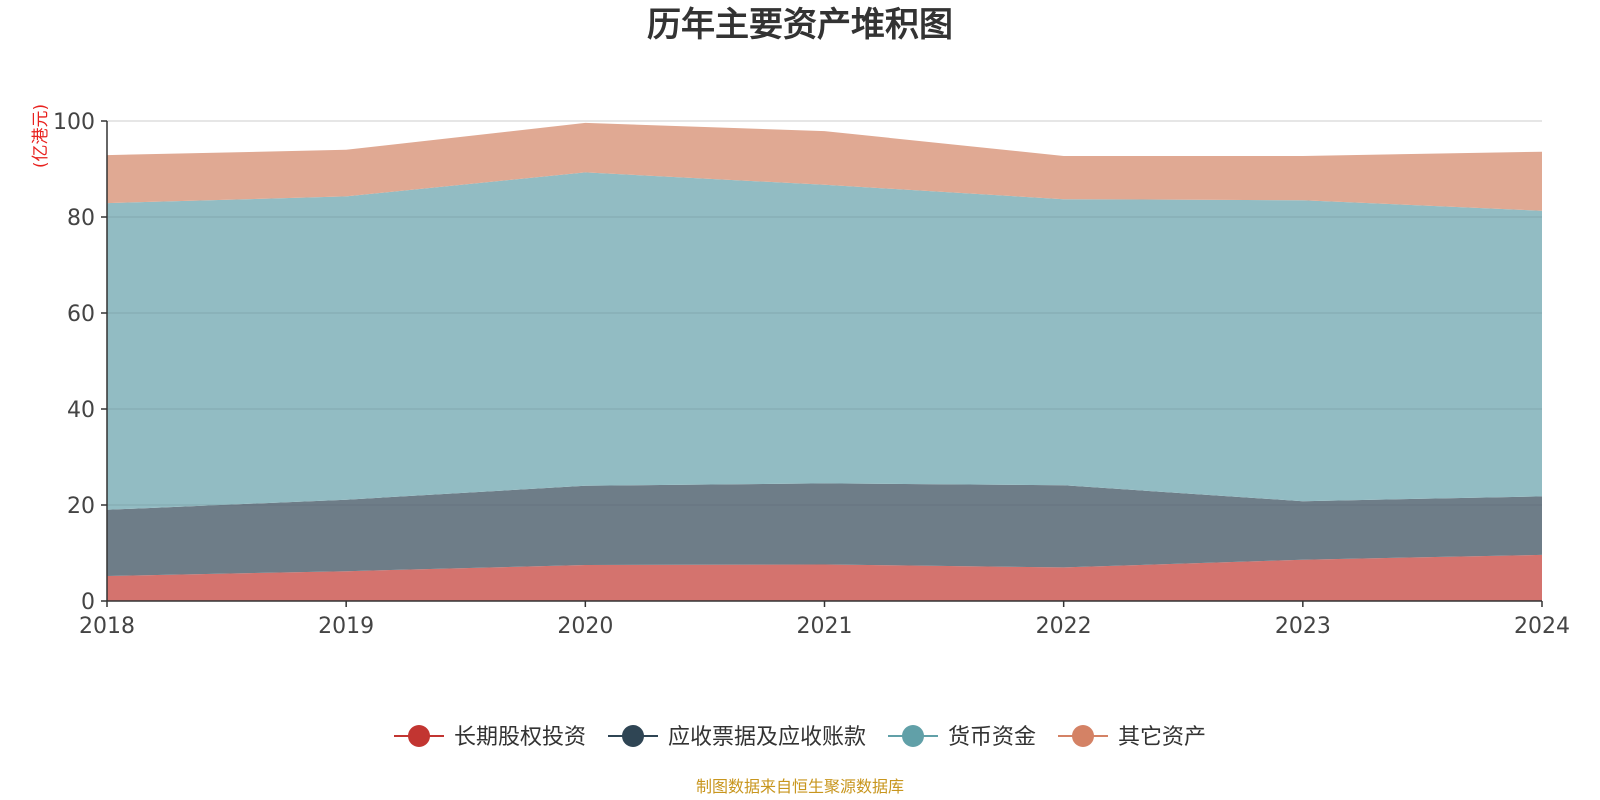  What do you see at coordinates (1303, 626) in the screenshot?
I see `x-tick-label-2023: 2023` at bounding box center [1303, 626].